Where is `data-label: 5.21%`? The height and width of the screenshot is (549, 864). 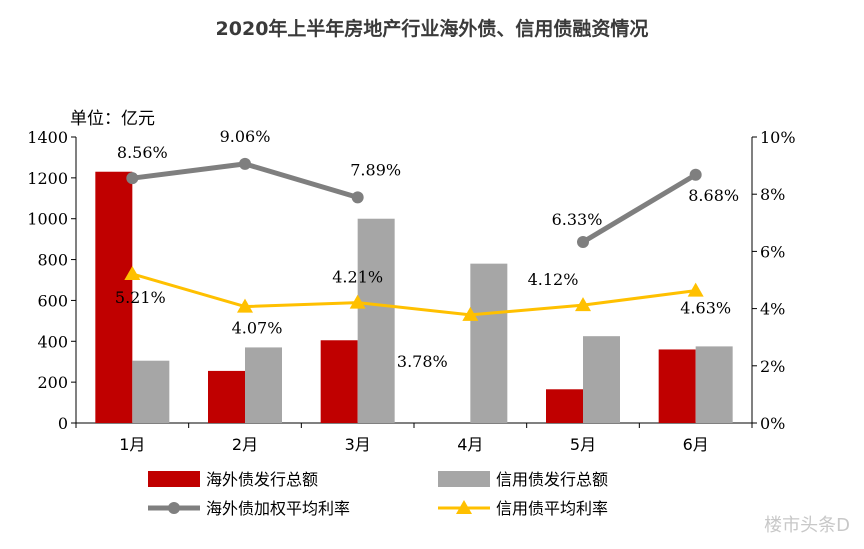 data-label: 5.21% is located at coordinates (140, 297).